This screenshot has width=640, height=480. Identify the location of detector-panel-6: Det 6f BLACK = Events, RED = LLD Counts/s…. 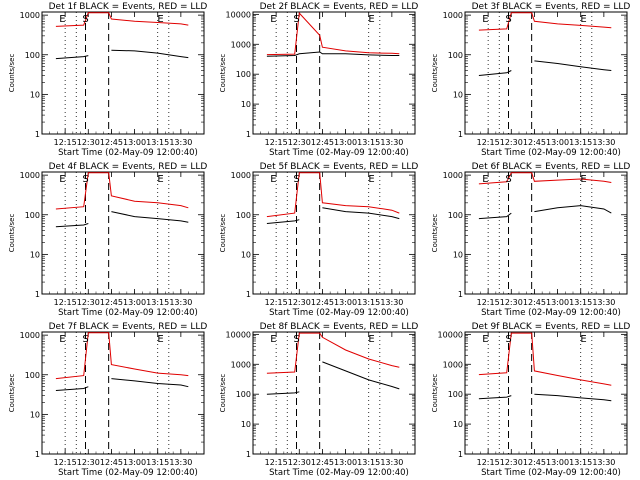
(530, 240).